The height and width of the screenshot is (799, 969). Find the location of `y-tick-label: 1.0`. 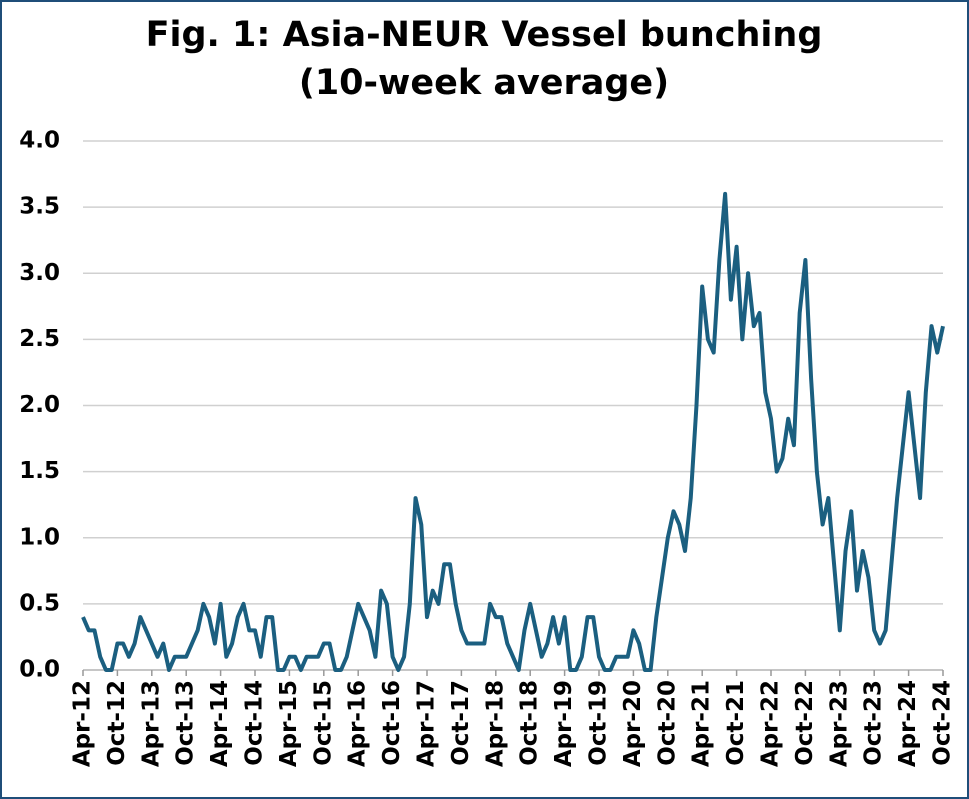

y-tick-label: 1.0 is located at coordinates (39, 537).